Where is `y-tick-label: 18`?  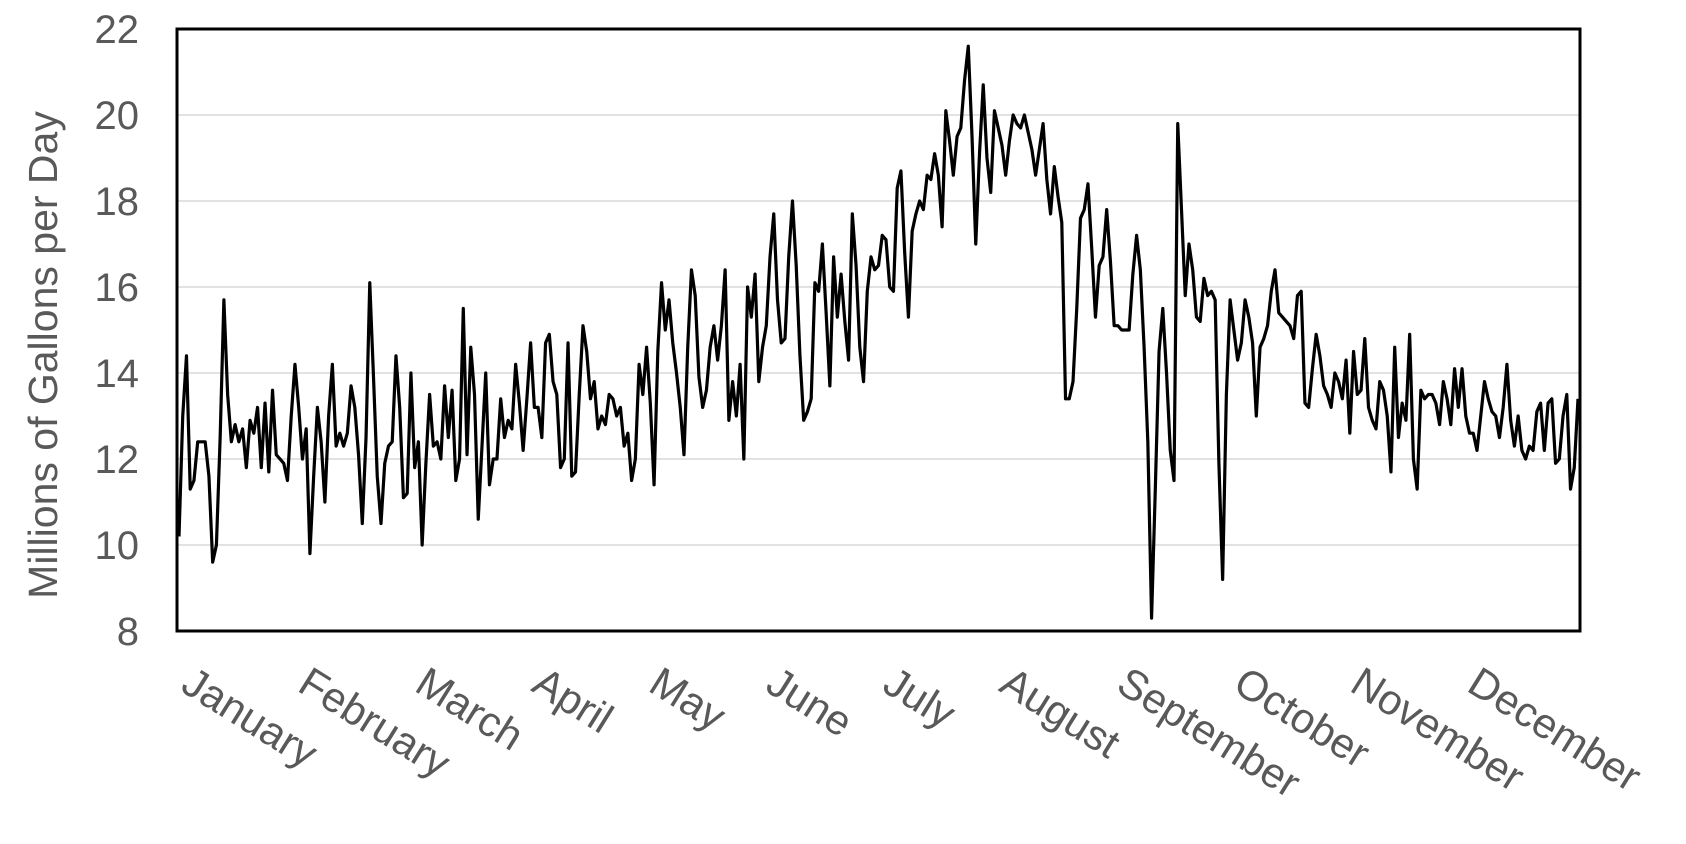
y-tick-label: 18 is located at coordinates (117, 202).